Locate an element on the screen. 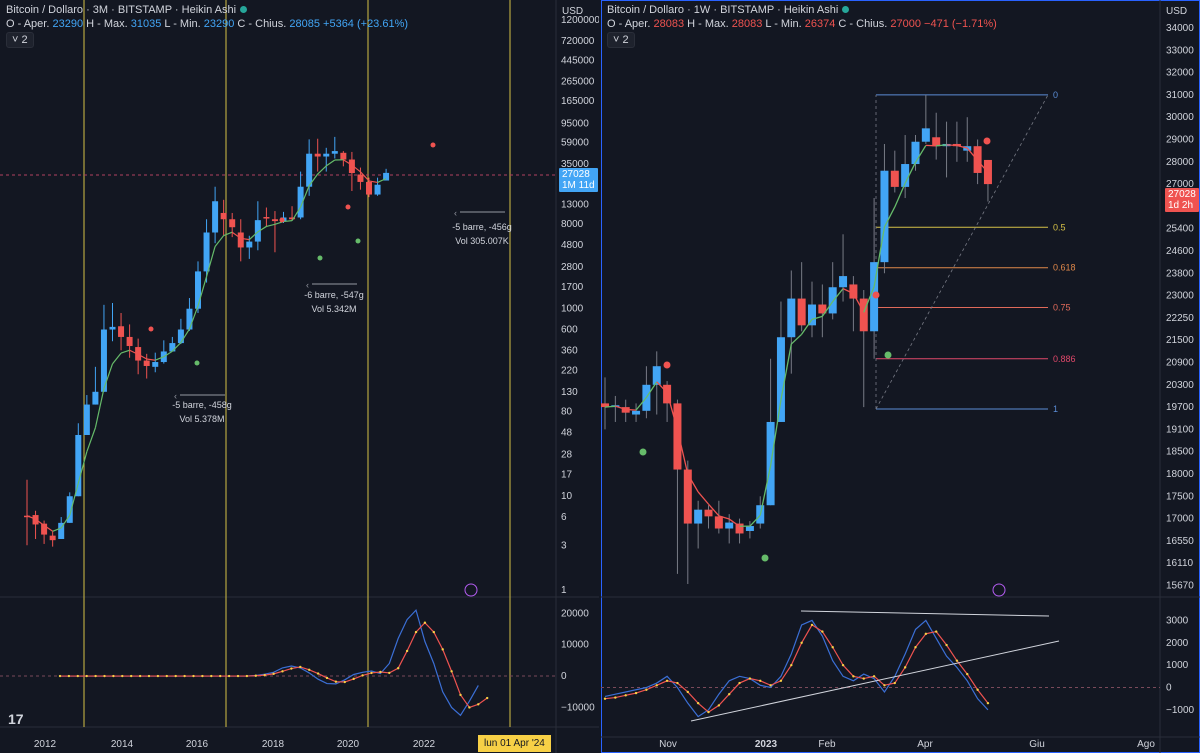  left-indicator-toggle: ˅ 2 is located at coordinates (20, 40).